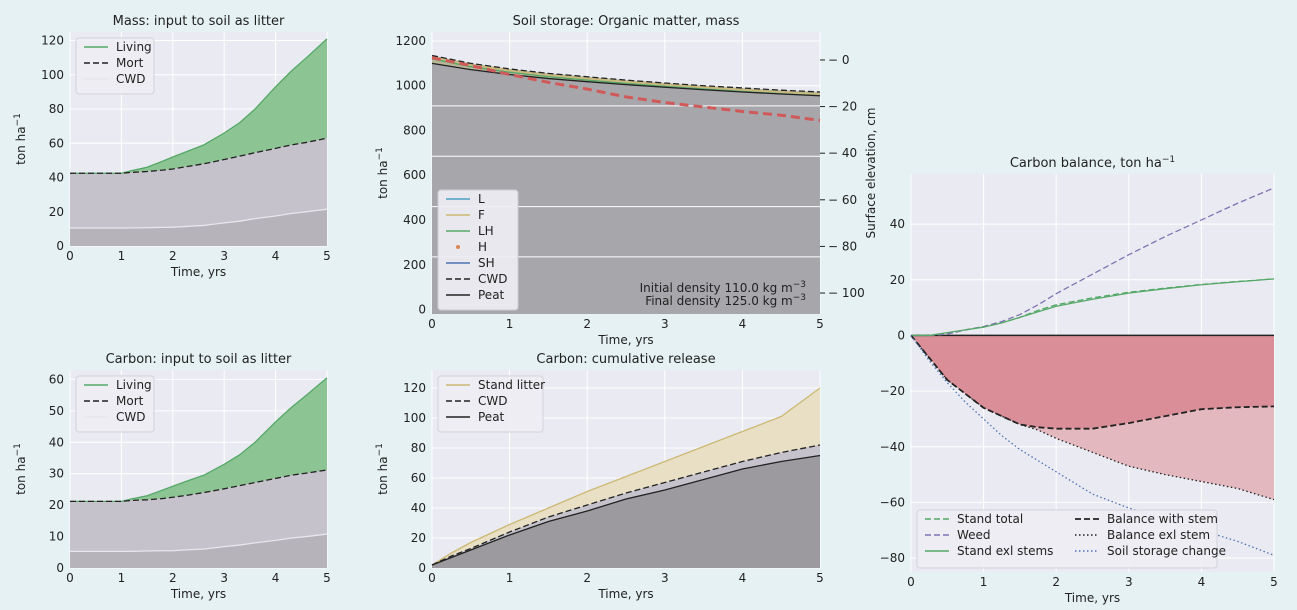 Image resolution: width=1297 pixels, height=610 pixels. What do you see at coordinates (974, 535) in the screenshot?
I see `legend-label: Weed` at bounding box center [974, 535].